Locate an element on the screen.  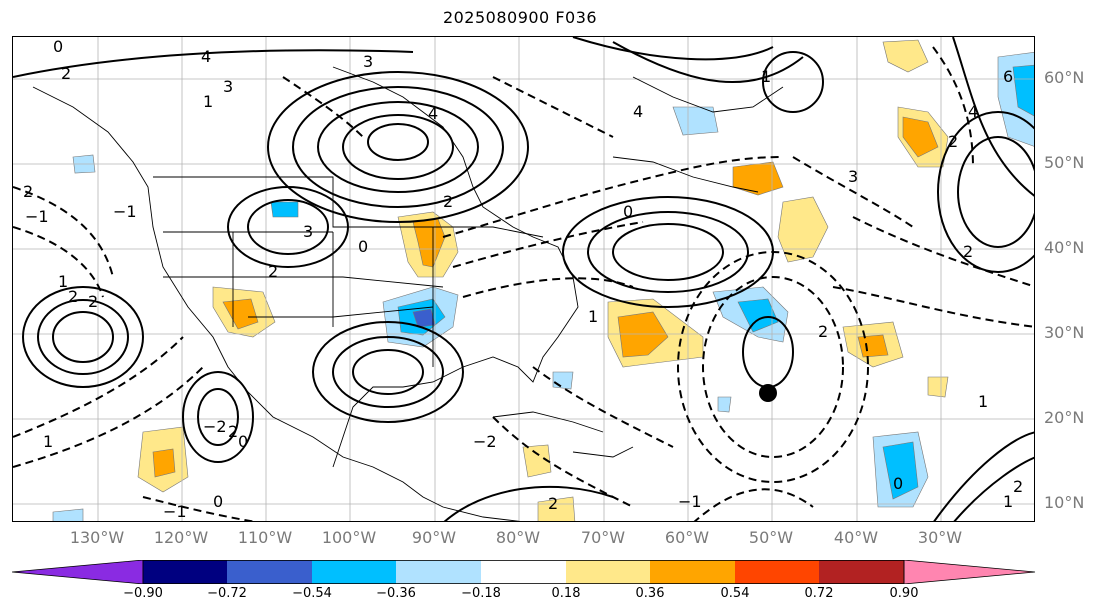
lon-label: 60°W is located at coordinates (687, 537).